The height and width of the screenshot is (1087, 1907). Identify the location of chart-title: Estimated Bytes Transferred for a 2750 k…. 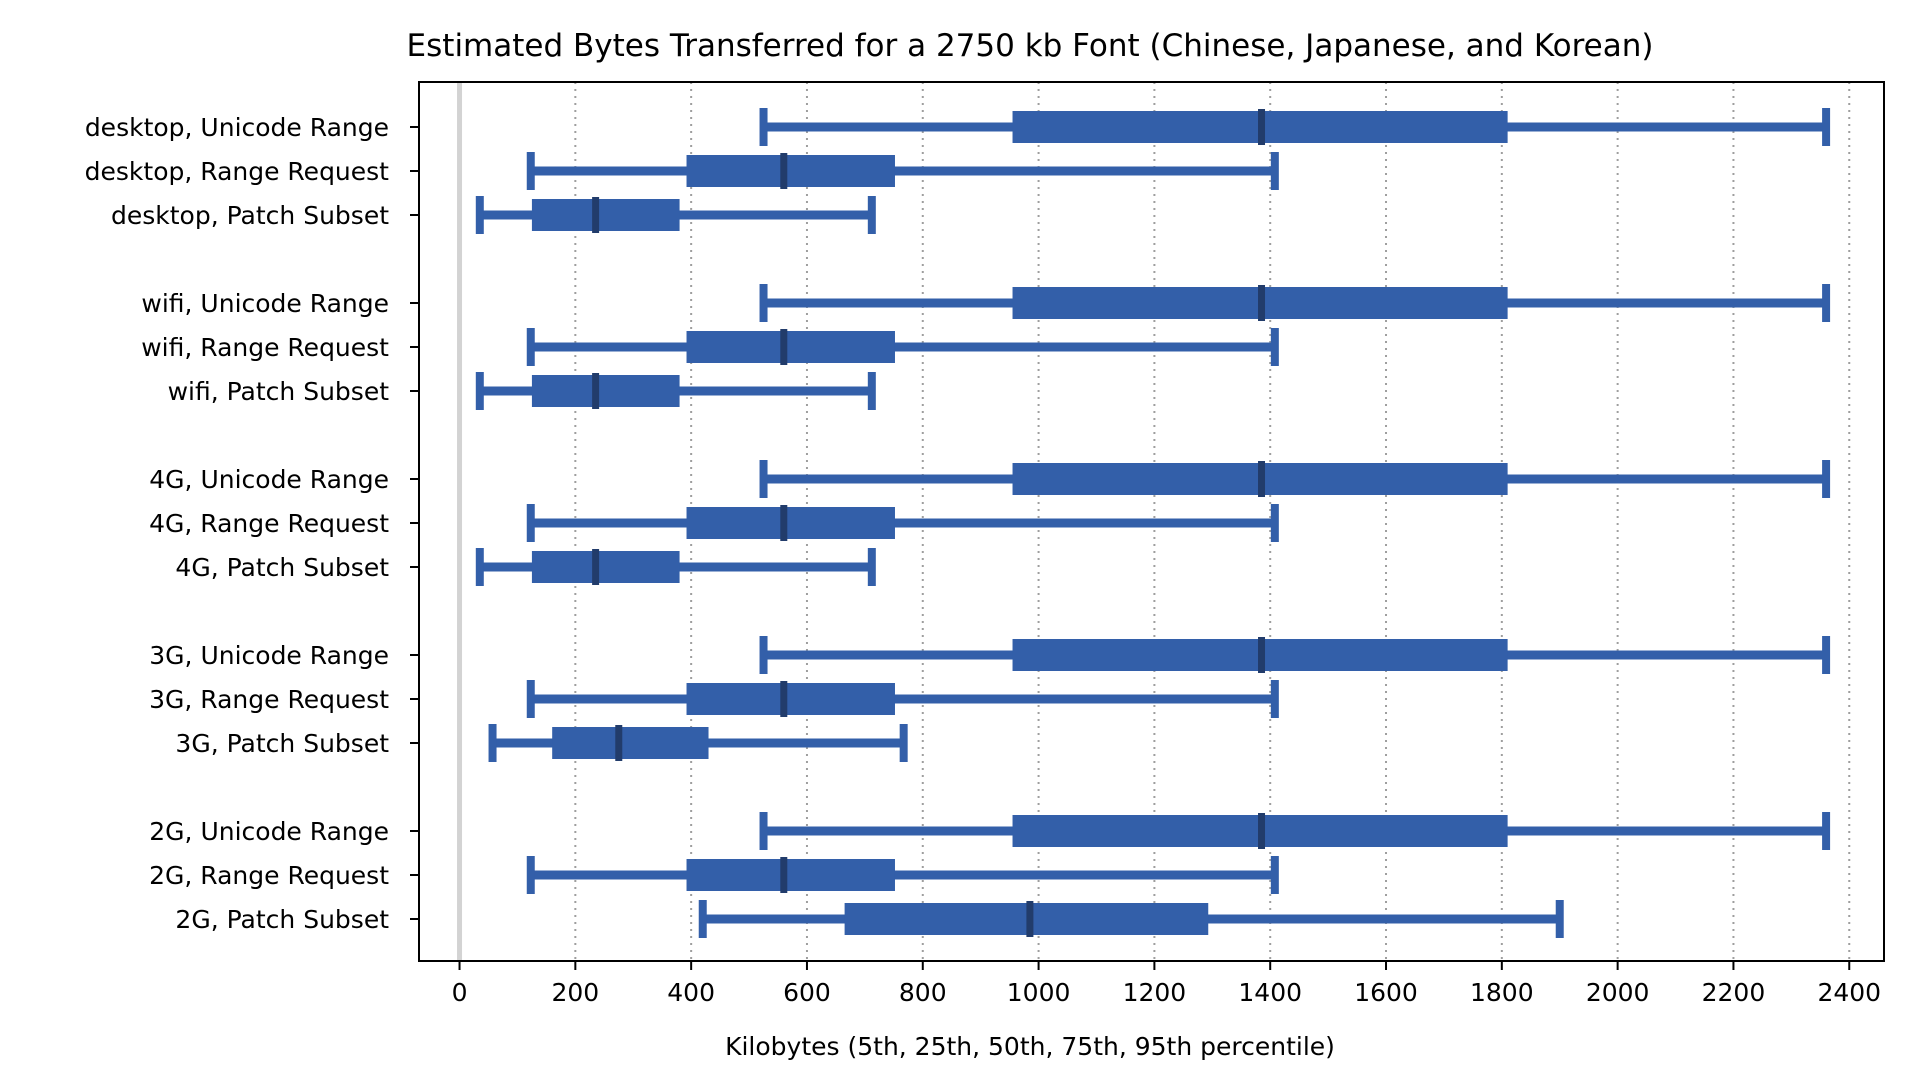
(1030, 46).